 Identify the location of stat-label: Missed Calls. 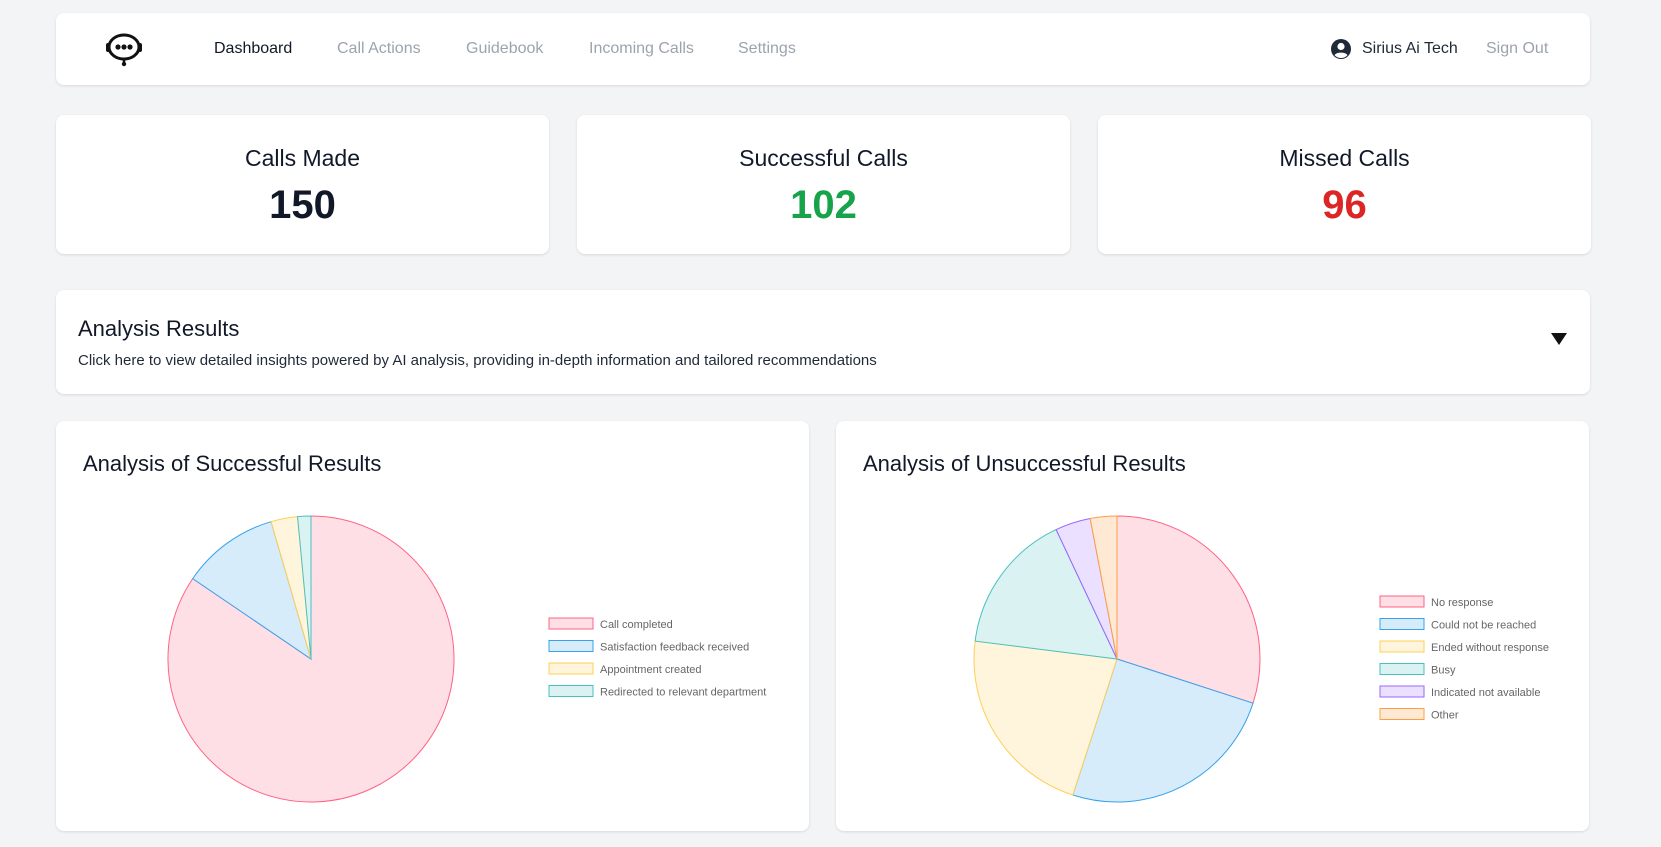
(1344, 158).